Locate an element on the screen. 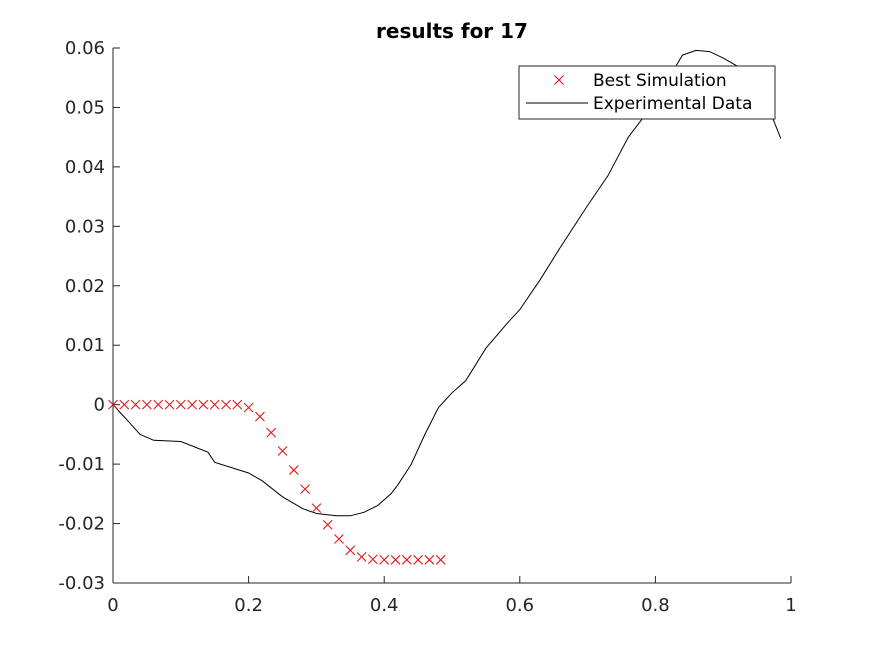 The image size is (875, 656). legend-box is located at coordinates (647, 92).